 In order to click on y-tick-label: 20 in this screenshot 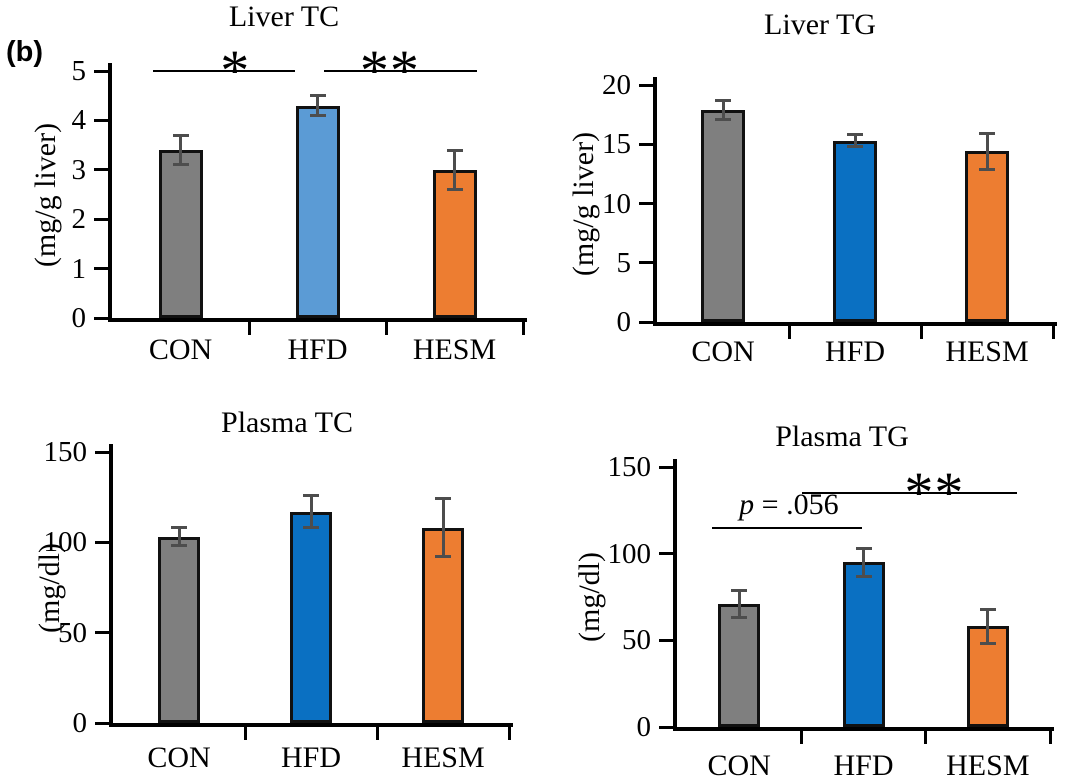, I will do `click(616, 85)`.